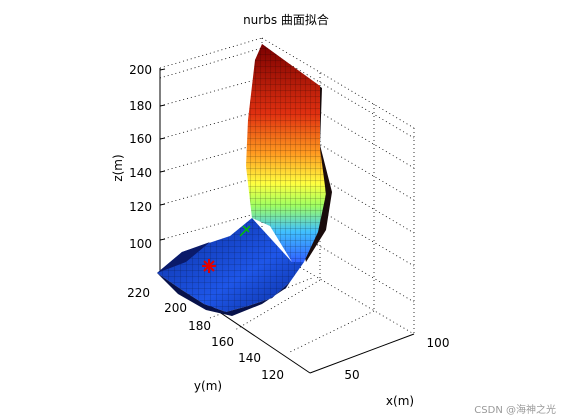  What do you see at coordinates (249, 358) in the screenshot?
I see `y-tick-label: 140` at bounding box center [249, 358].